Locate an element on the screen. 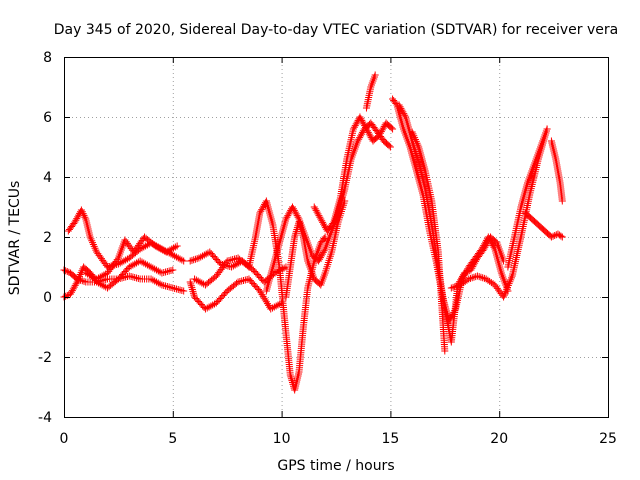  y-tick-label: -4 is located at coordinates (45, 418).